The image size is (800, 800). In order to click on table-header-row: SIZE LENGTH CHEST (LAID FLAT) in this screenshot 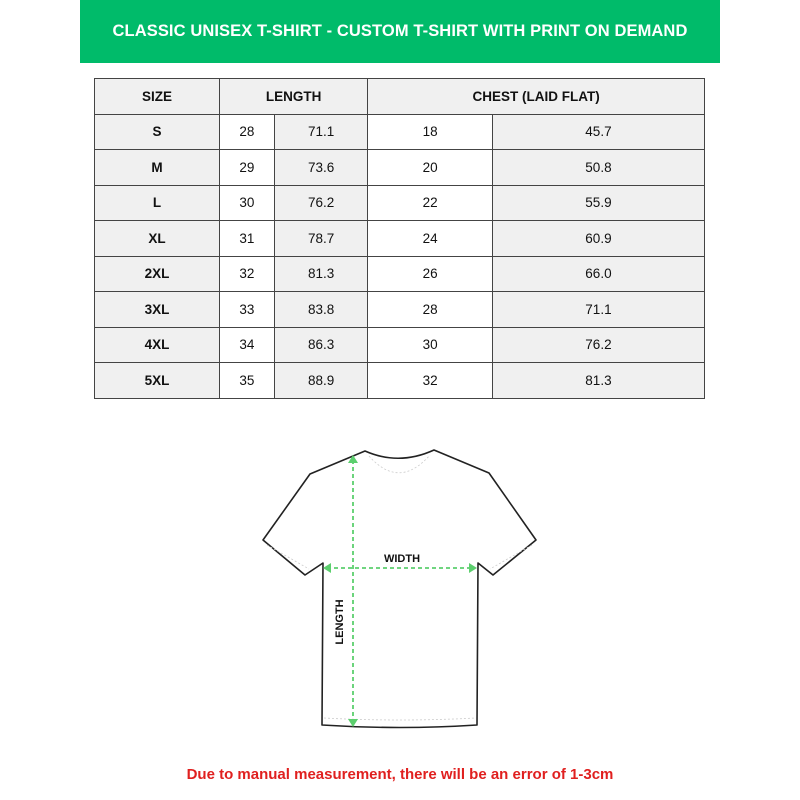, I will do `click(399, 96)`.